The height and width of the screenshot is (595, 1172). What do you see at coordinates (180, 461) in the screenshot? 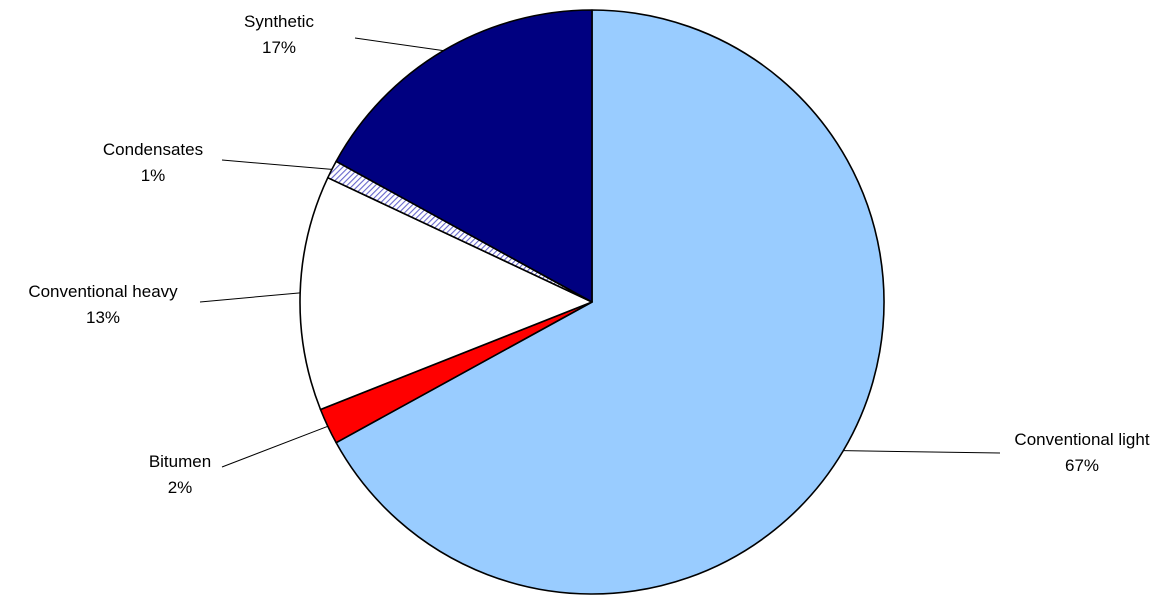
I see `slice-label-bitumen: Bitumen` at bounding box center [180, 461].